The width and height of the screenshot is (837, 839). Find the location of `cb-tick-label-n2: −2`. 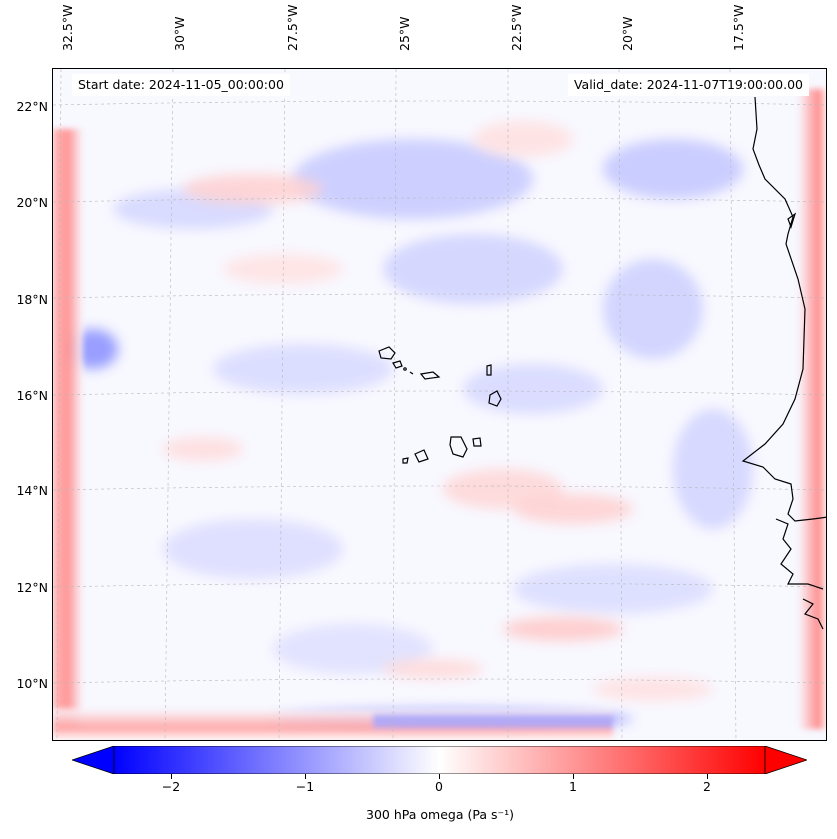

cb-tick-label-n2: −2 is located at coordinates (171, 786).